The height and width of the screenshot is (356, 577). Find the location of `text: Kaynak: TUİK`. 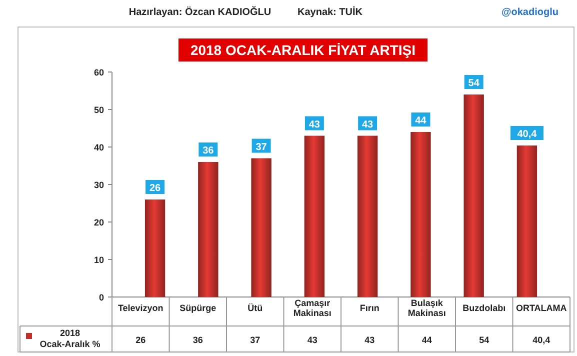

text: Kaynak: TUİK is located at coordinates (330, 12).